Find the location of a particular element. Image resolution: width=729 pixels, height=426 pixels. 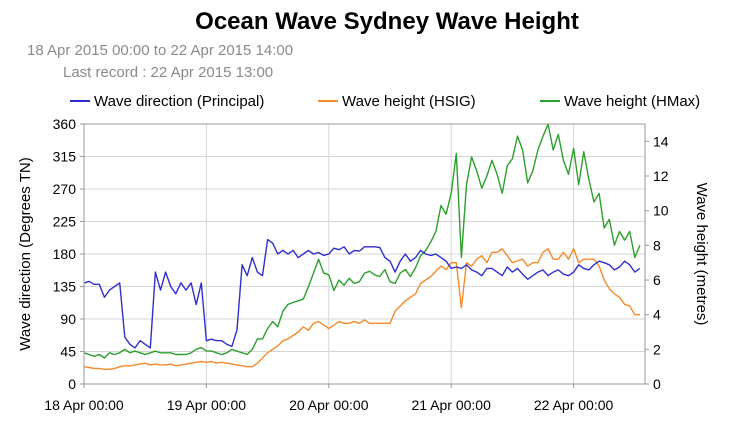

y-tick-label-left: 270 is located at coordinates (65, 189).